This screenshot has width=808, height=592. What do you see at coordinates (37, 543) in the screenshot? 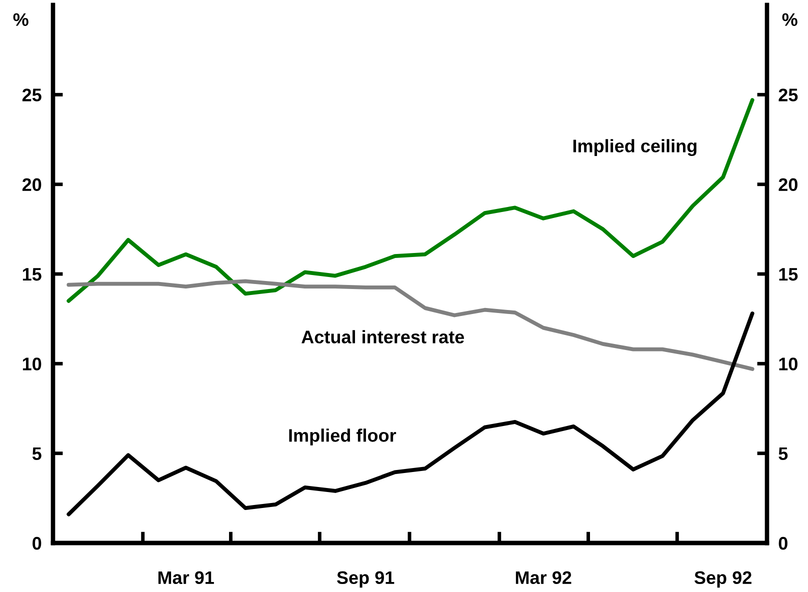
I see `y-tick-label: 0` at bounding box center [37, 543].